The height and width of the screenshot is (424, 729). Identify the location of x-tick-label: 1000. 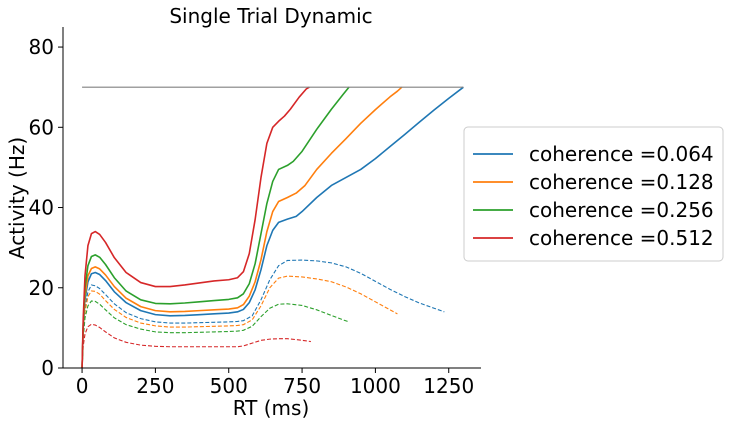
(375, 386).